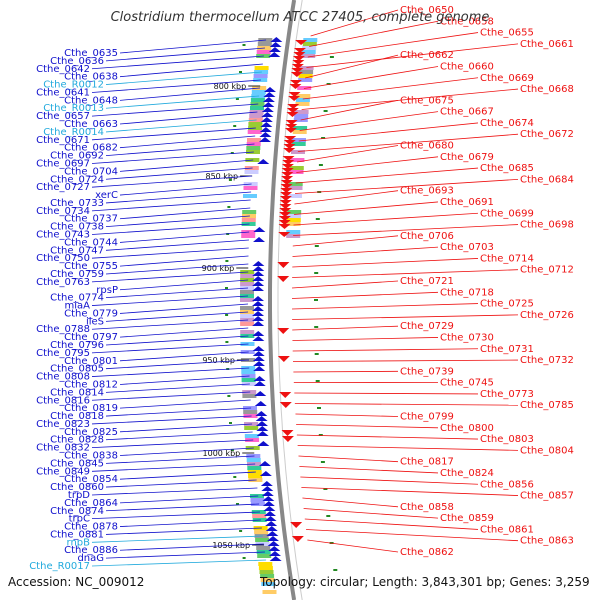  What do you see at coordinates (507, 529) in the screenshot?
I see `gene-label-right: Cthe_0861` at bounding box center [507, 529].